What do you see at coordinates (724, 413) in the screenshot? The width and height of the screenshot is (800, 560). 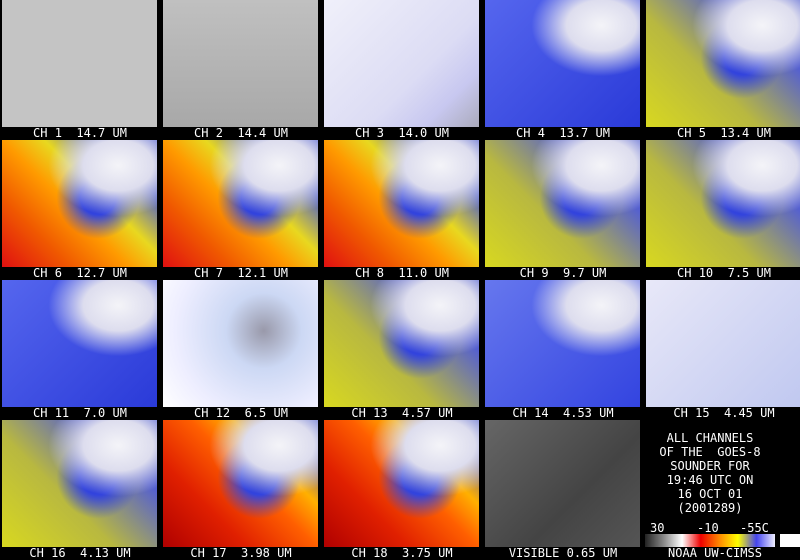 I see `channel-label: CH 15 4.45 UM` at bounding box center [724, 413].